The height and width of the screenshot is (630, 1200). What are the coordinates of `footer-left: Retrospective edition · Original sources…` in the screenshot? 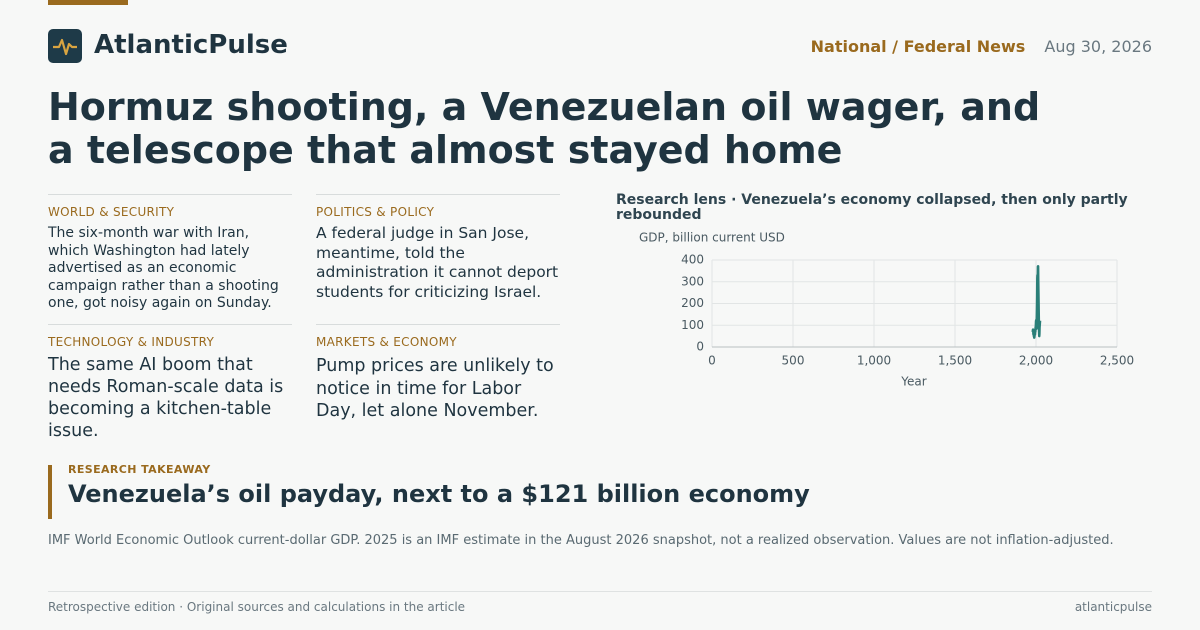 It's located at (257, 607).